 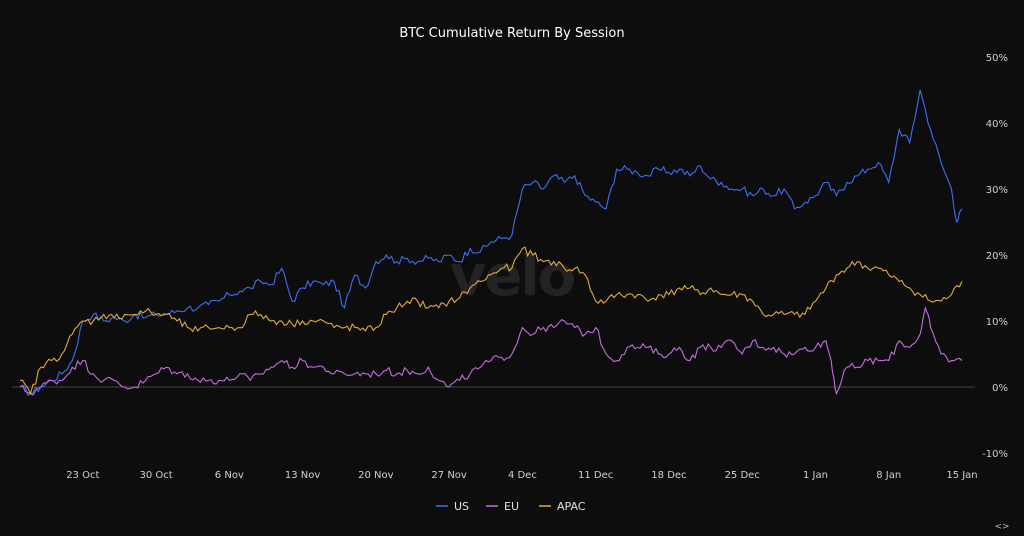 I want to click on watermark: velo, so click(x=512, y=276).